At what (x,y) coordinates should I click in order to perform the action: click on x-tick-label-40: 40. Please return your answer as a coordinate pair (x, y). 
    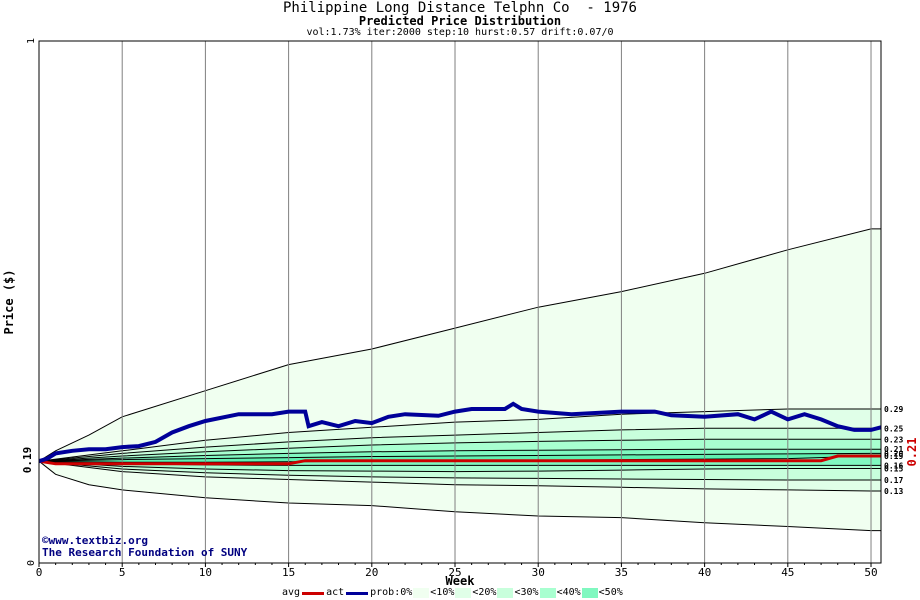
    Looking at the image, I should click on (704, 572).